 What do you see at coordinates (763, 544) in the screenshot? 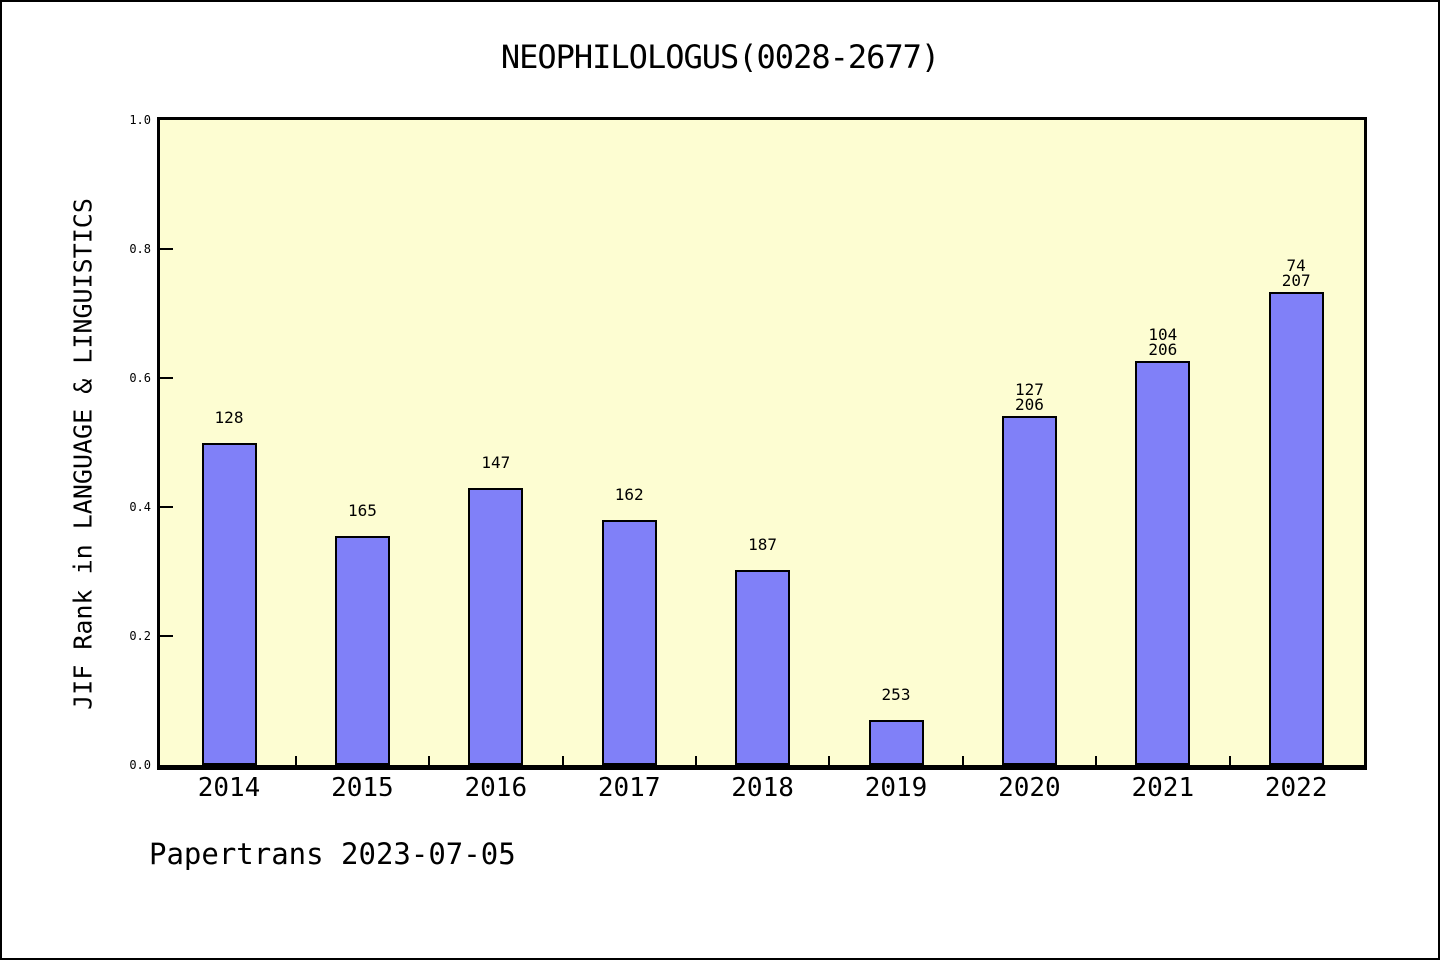
I see `bar-value-label-2018: 187` at bounding box center [763, 544].